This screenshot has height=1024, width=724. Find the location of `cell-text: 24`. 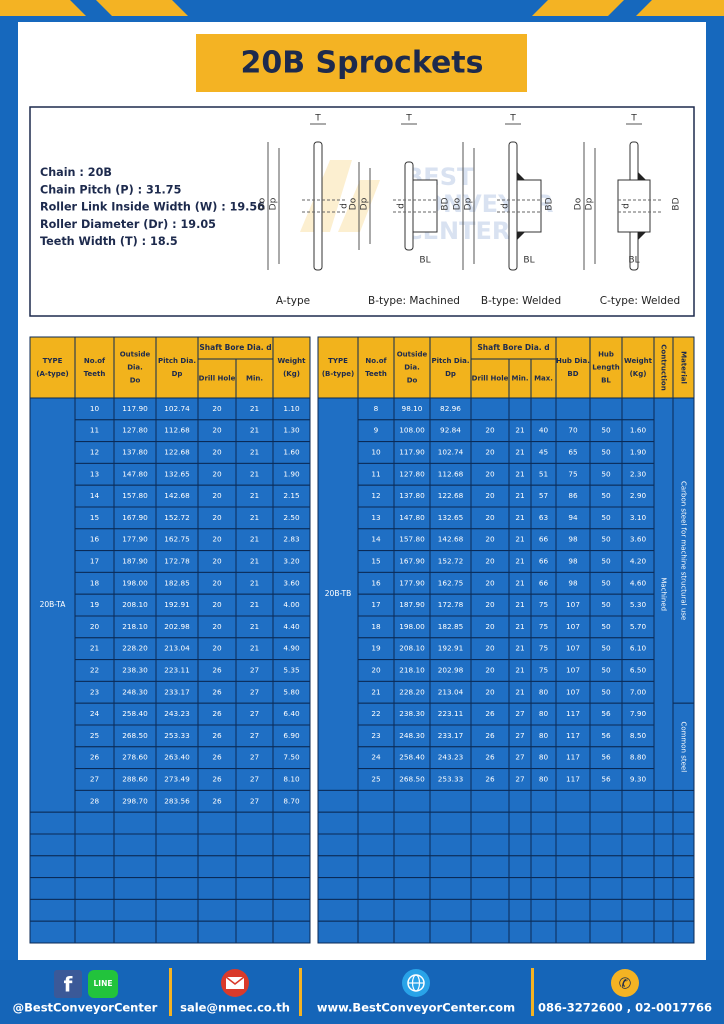

cell-text: 24 is located at coordinates (95, 713).